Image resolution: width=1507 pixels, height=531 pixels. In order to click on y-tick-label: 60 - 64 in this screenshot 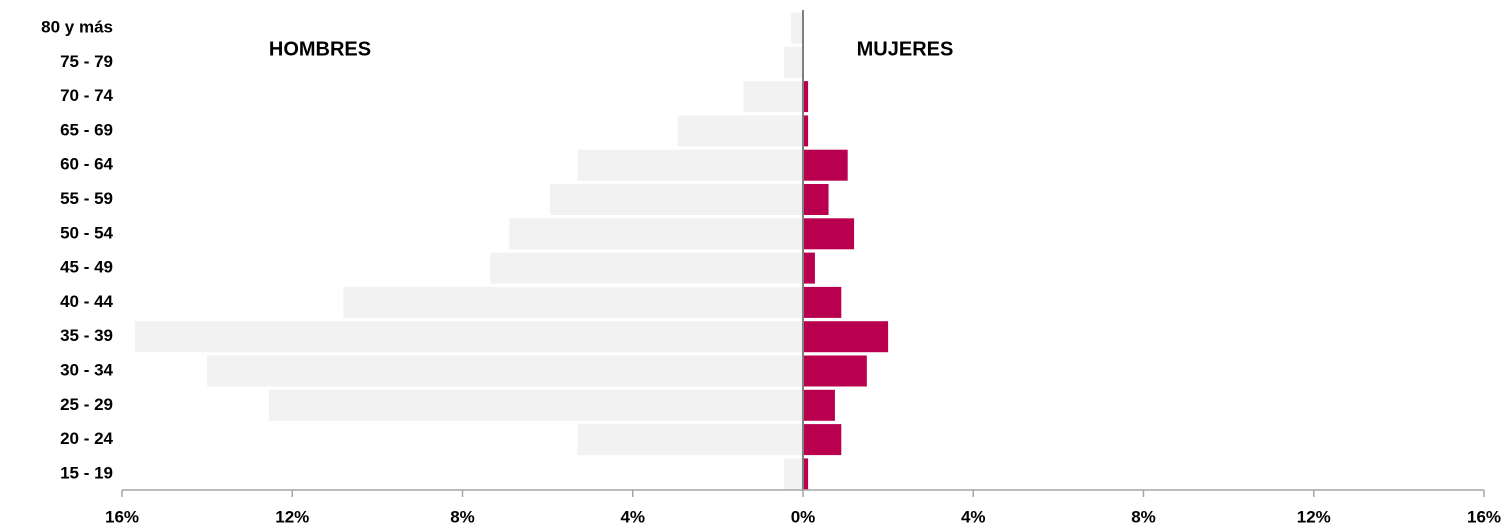, I will do `click(86, 164)`.